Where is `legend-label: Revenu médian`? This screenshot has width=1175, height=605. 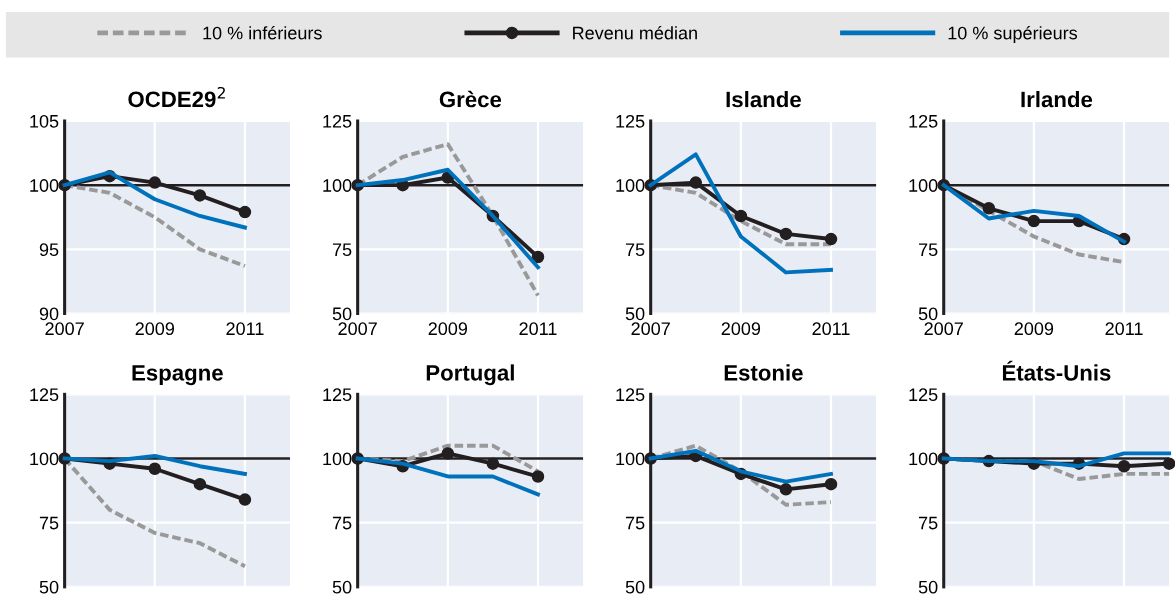
legend-label: Revenu médian is located at coordinates (635, 32).